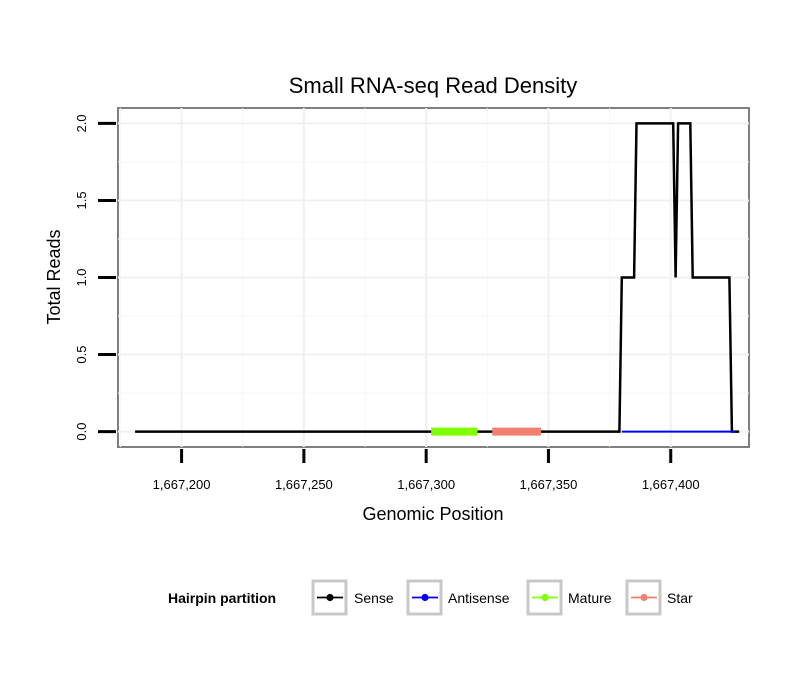 This screenshot has height=690, width=810. I want to click on x-tick-label: 1,667,300, so click(426, 484).